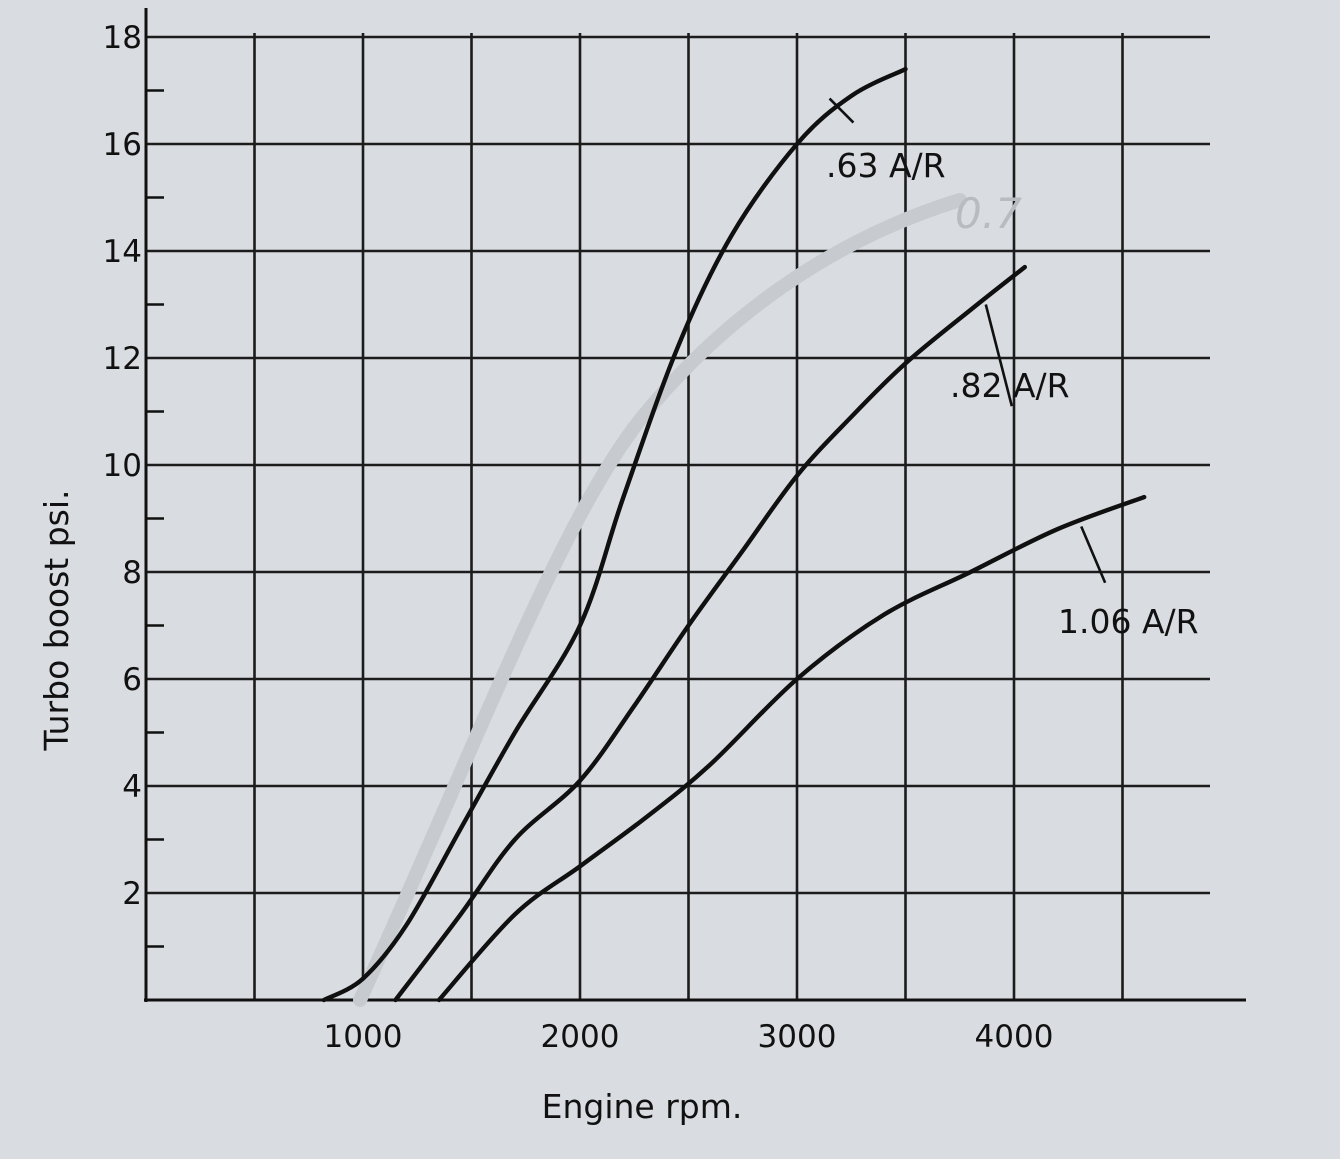 This screenshot has width=1340, height=1159. Describe the element at coordinates (122, 359) in the screenshot. I see `y-tick-label: 12` at that location.